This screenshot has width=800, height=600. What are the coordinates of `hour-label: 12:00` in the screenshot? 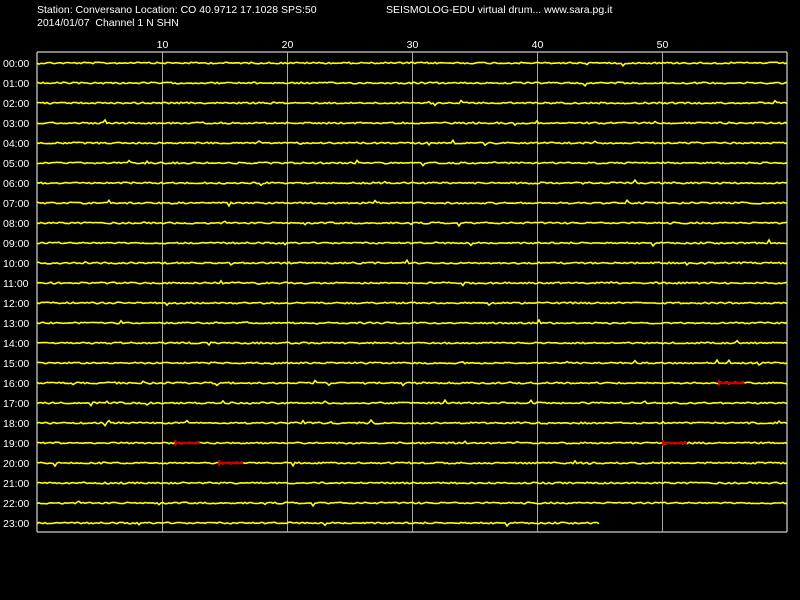 It's located at (16, 304).